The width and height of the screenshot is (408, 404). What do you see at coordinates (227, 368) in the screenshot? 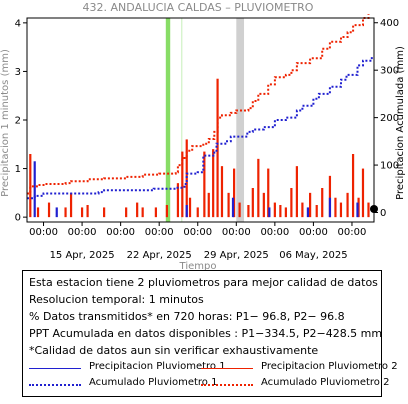
I see `legend-swatch-p2-bar` at bounding box center [227, 368].